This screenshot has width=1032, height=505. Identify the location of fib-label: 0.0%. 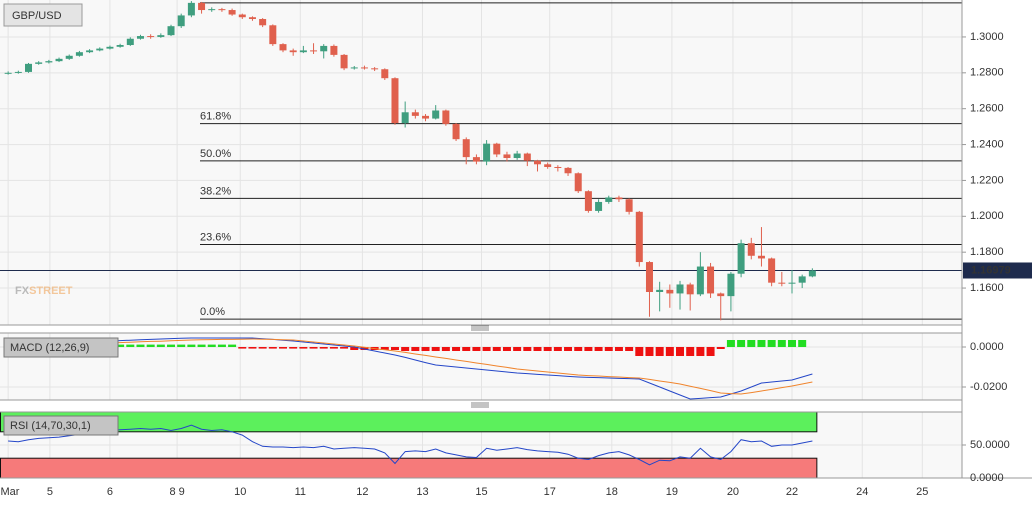
(212, 312).